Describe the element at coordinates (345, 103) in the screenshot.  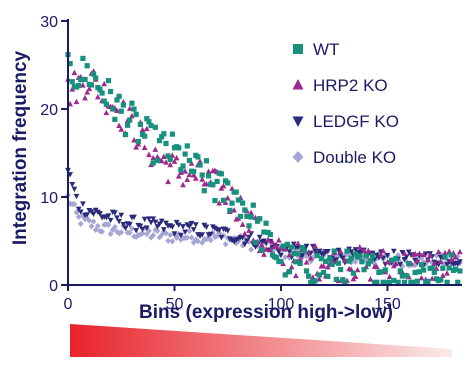
I see `legend: WT HRP2 KO LEDGF KO Double KO` at that location.